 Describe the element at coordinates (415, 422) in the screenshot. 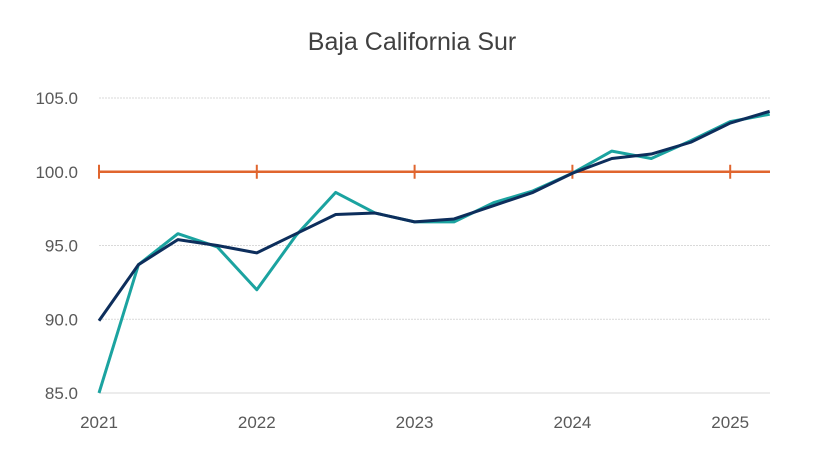

I see `x-tick-label: 2023` at that location.